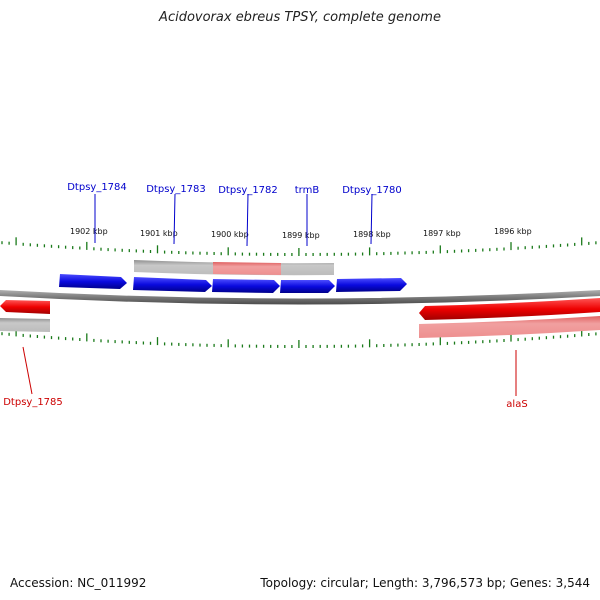 This screenshot has width=600, height=600. I want to click on scale-label: 1897 kbp, so click(442, 233).